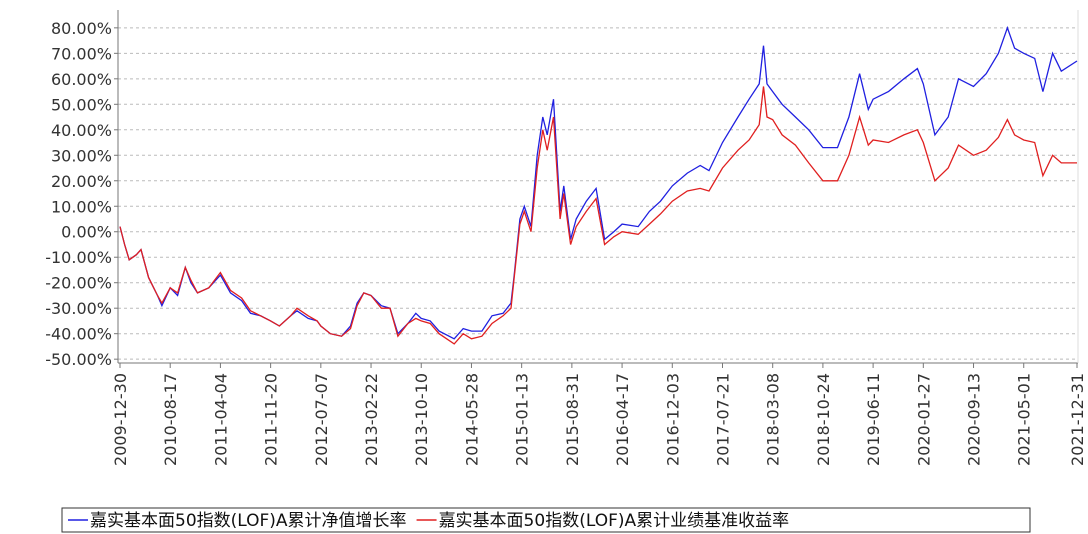  I want to click on x-tick-label: 2012-07-07, so click(321, 419).